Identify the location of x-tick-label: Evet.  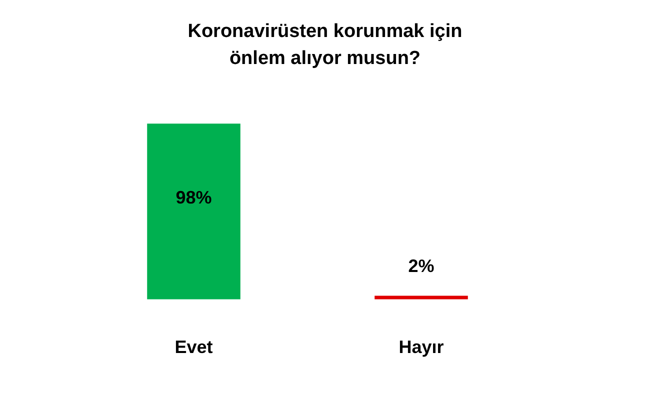
(193, 347).